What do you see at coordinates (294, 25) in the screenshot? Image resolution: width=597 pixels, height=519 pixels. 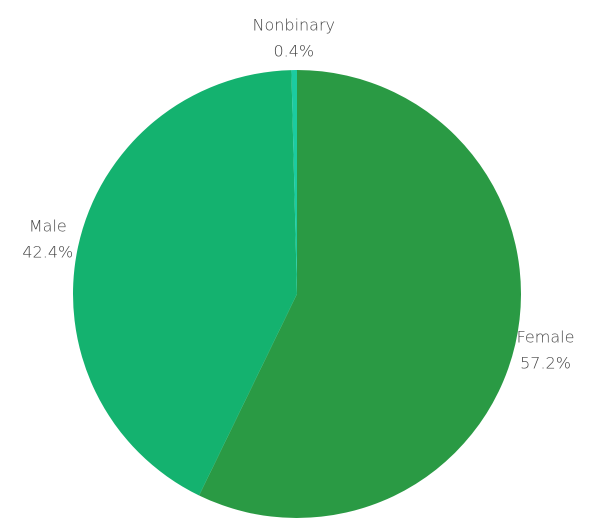 I see `slice-label: Nonbinary` at bounding box center [294, 25].